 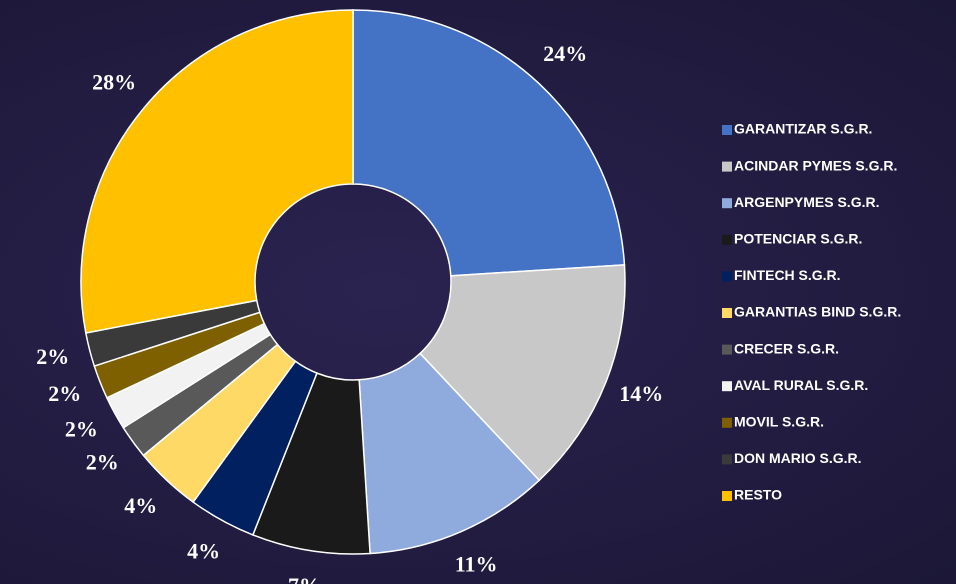 I want to click on legend-label: GARANTIAS BIND S.G.R., so click(x=817, y=312).